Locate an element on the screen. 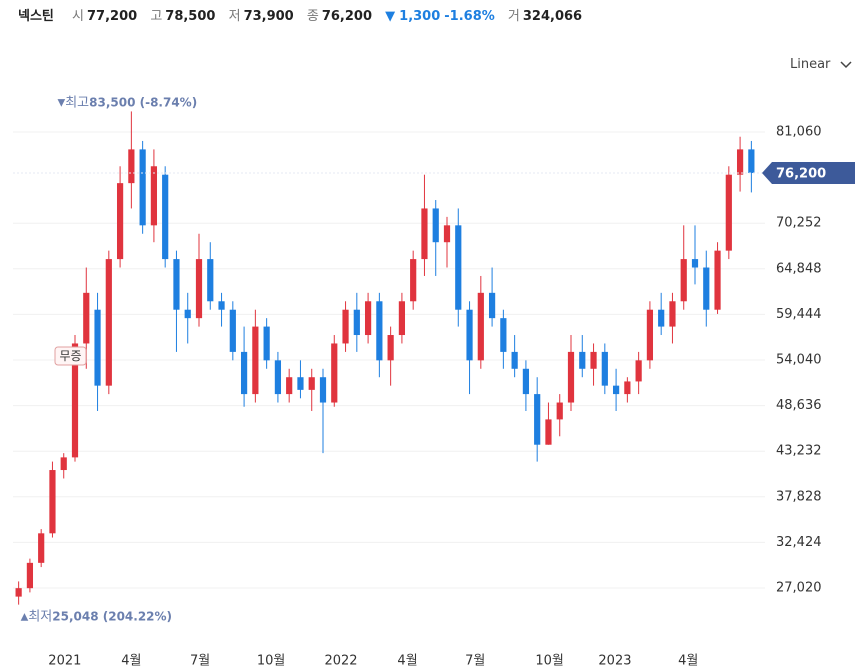 This screenshot has height=672, width=855. high-label: 고 is located at coordinates (156, 16).